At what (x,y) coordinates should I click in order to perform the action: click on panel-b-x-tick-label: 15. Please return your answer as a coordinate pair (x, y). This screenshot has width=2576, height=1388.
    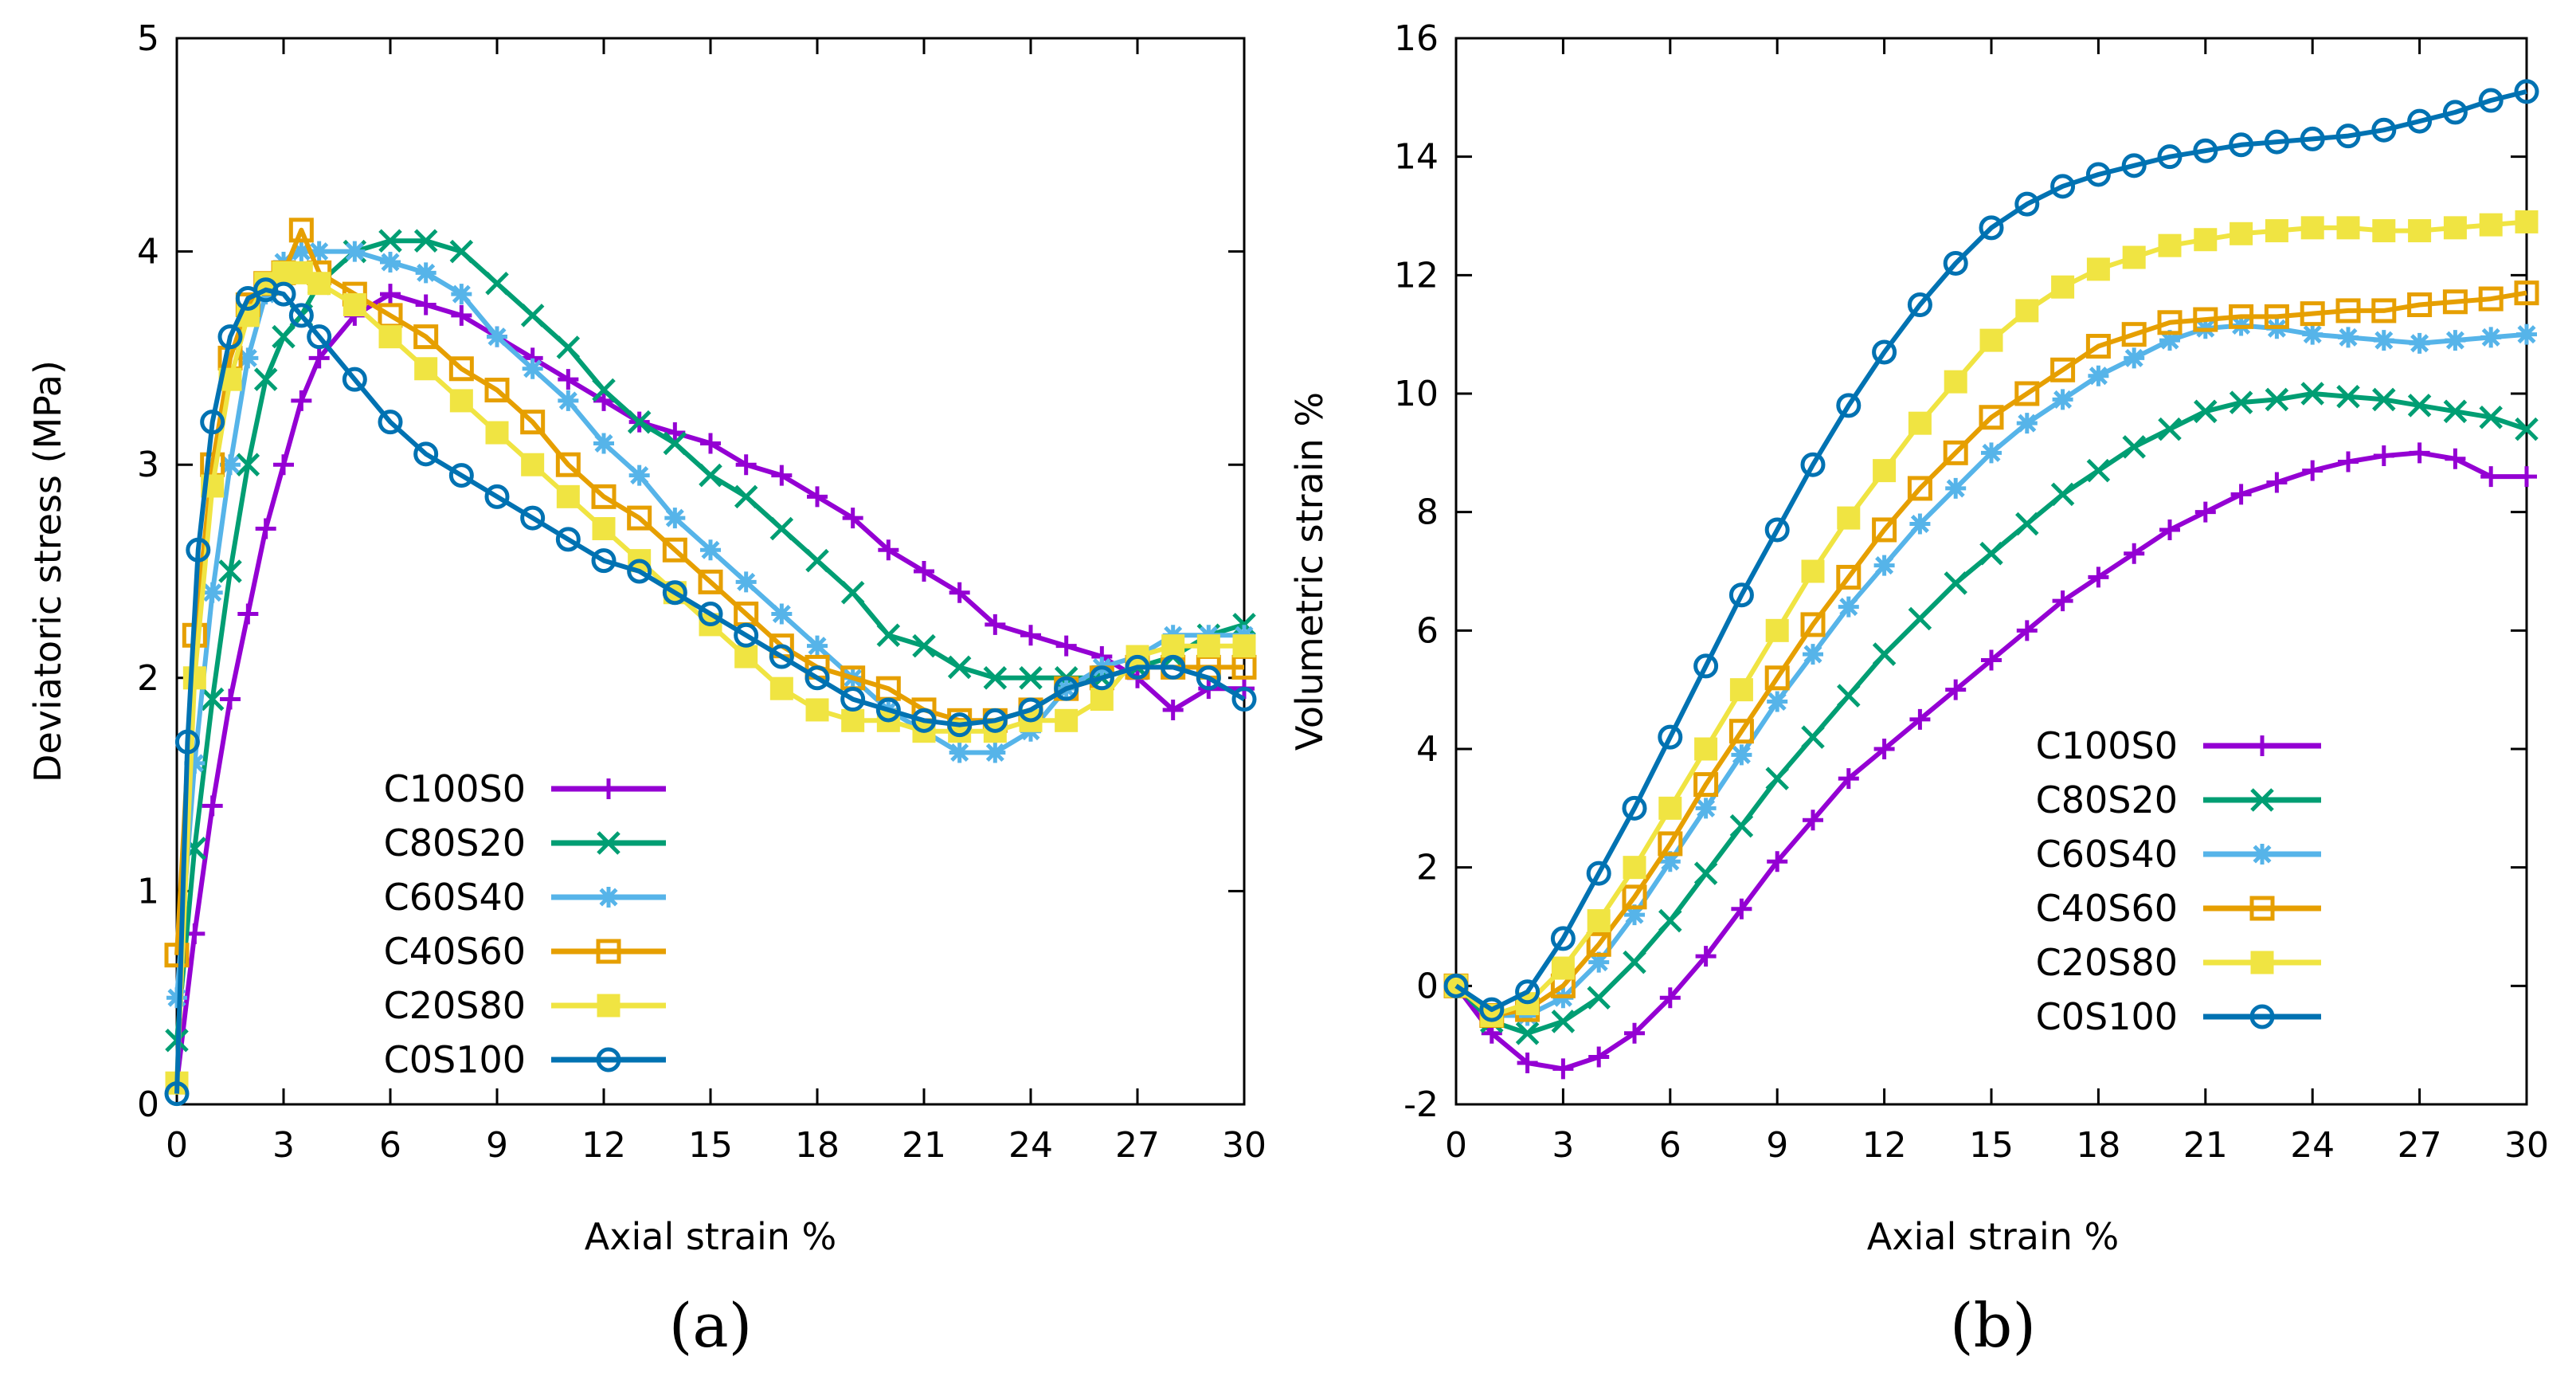
    Looking at the image, I should click on (1991, 1145).